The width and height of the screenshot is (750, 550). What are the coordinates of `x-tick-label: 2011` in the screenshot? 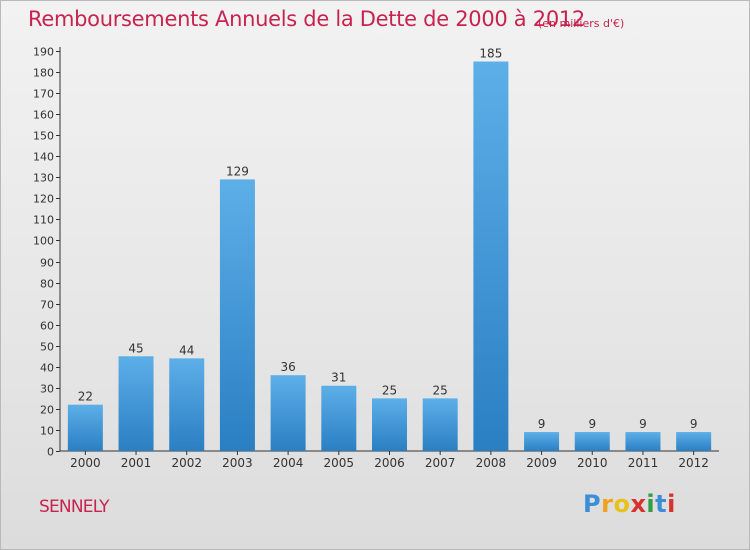 It's located at (643, 463).